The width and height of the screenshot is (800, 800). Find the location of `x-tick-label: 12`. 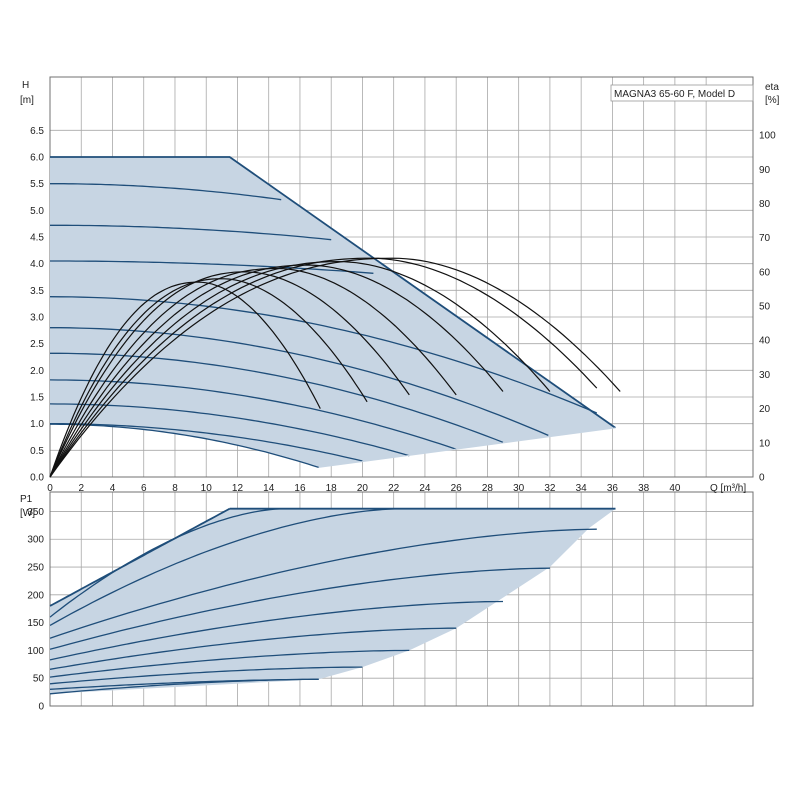

x-tick-label: 12 is located at coordinates (238, 488).